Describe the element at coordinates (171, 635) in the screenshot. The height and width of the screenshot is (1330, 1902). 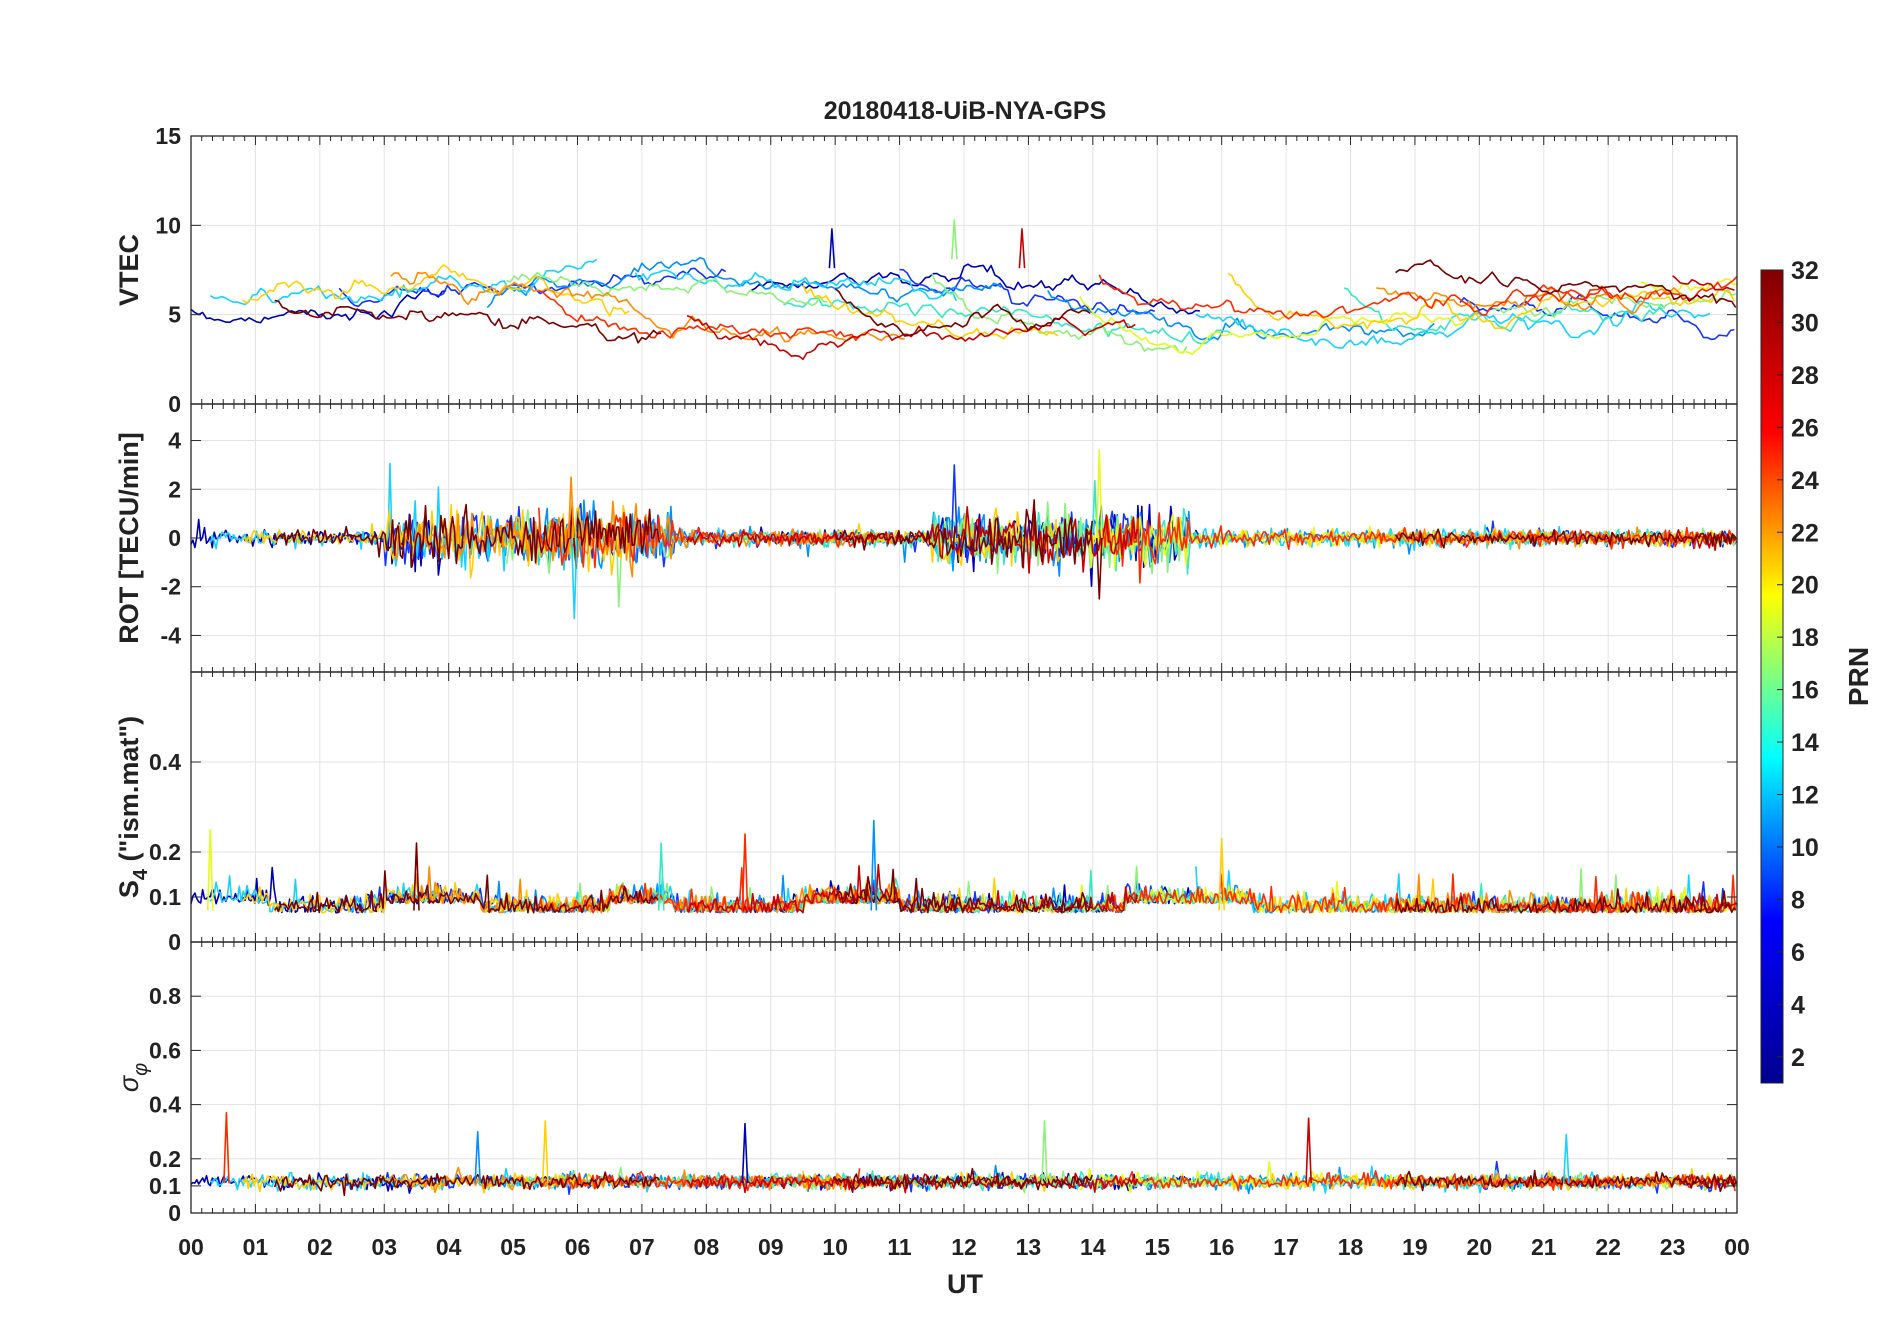
I see `ytick-label-rot-0: -4` at that location.